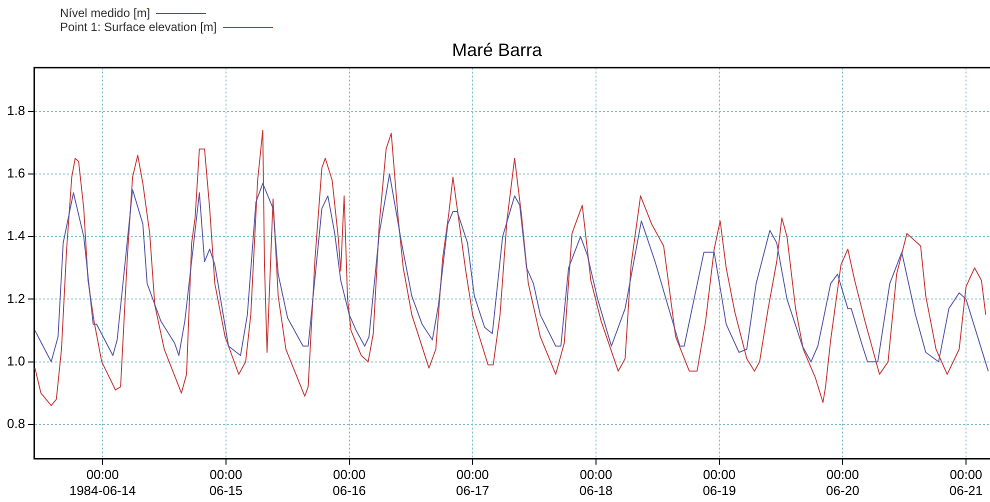 The image size is (990, 502). What do you see at coordinates (473, 482) in the screenshot?
I see `x-tick-label: 00:00 06-17` at bounding box center [473, 482].